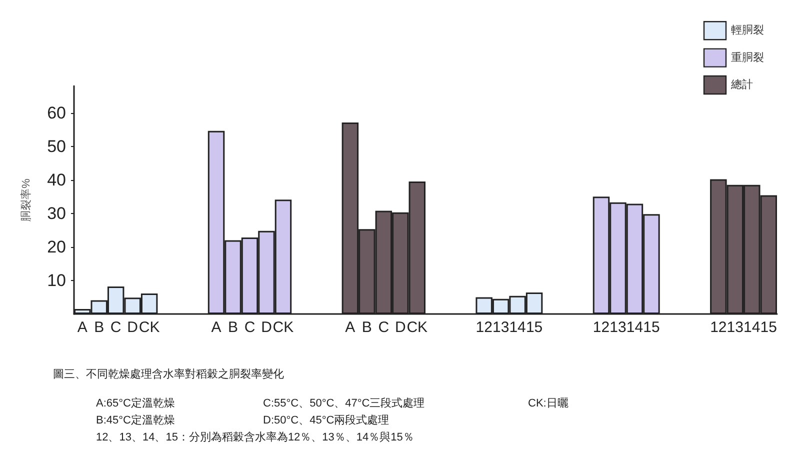  I want to click on text: 圖三、不同乾燥處理含水率對稻穀之胴裂率變化, so click(168, 374).